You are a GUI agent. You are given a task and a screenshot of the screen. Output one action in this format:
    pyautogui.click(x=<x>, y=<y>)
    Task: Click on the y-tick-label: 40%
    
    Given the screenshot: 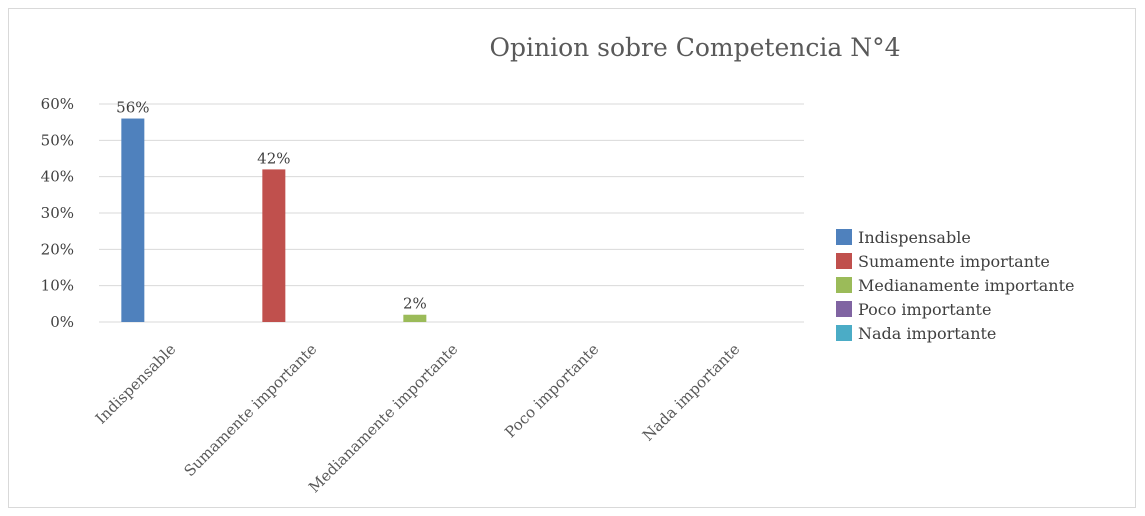 What is the action you would take?
    pyautogui.click(x=57, y=177)
    